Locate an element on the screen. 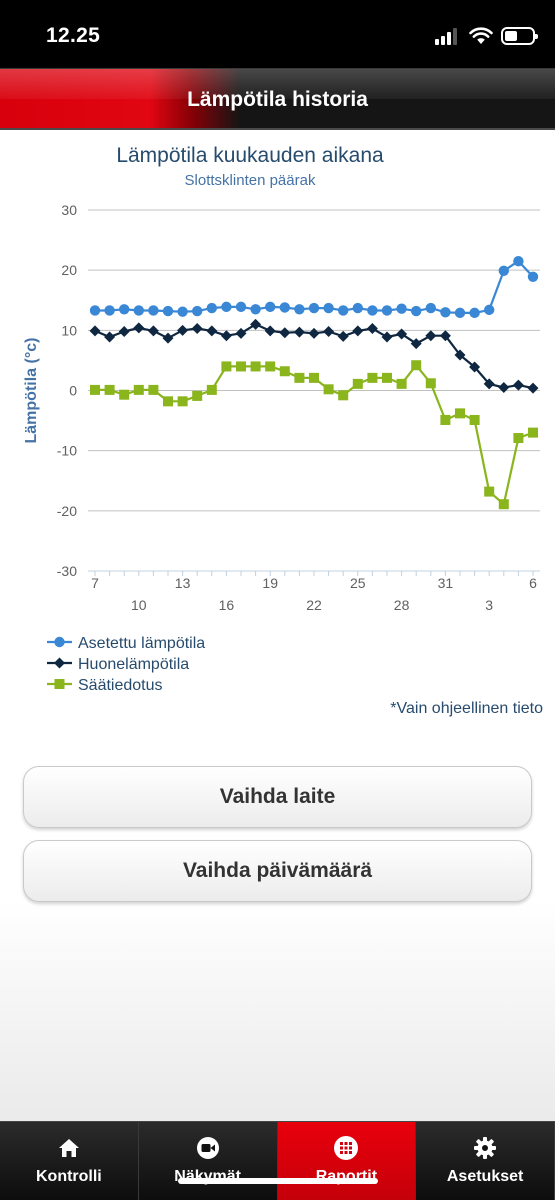 This screenshot has width=555, height=1200. y-tick-label: 10 is located at coordinates (69, 330).